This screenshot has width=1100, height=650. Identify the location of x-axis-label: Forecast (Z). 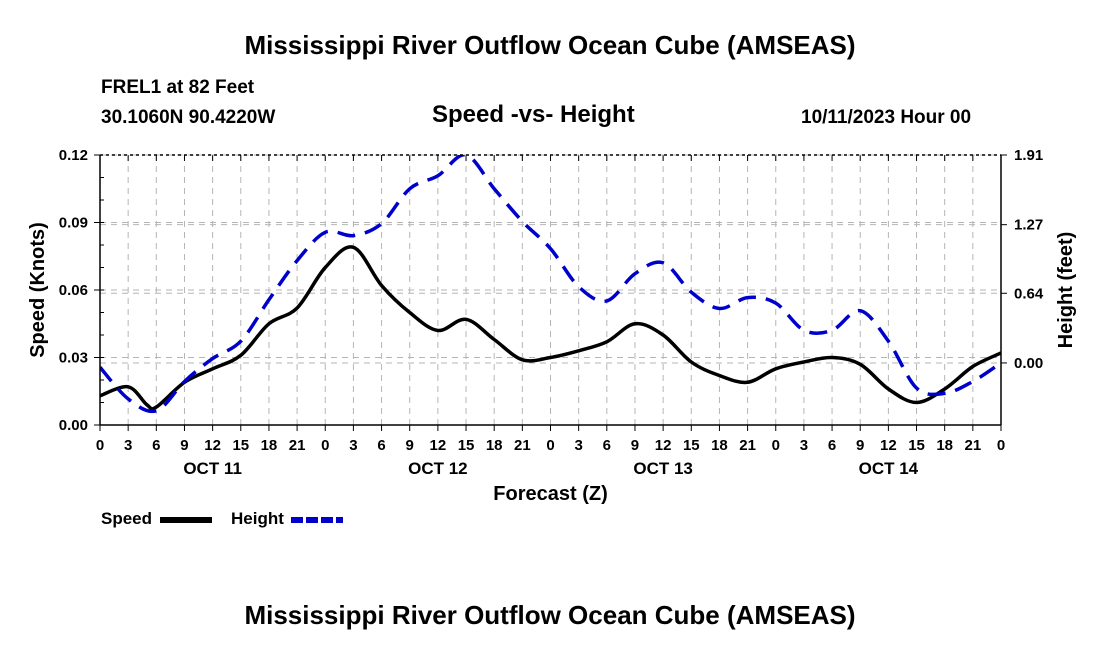
(550, 494).